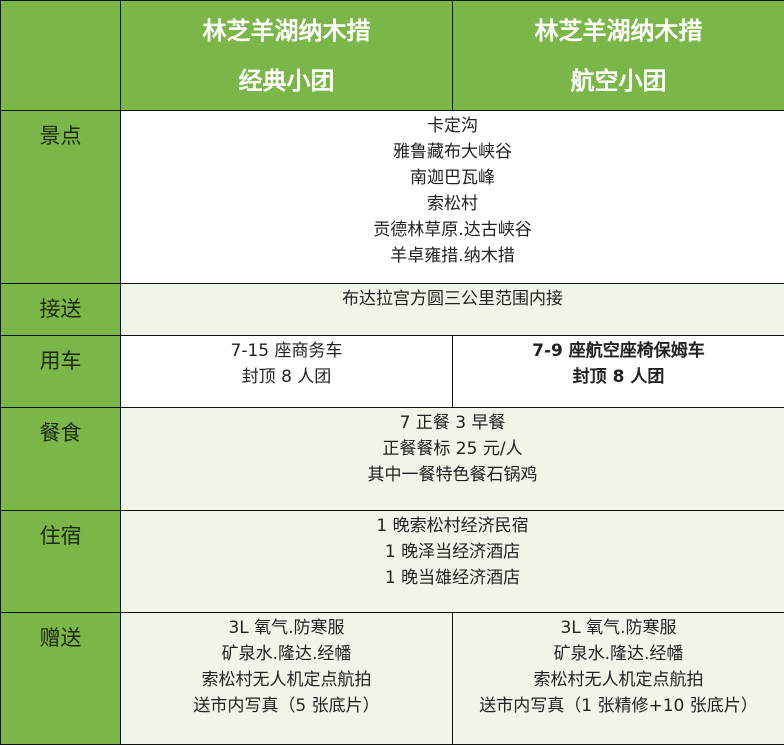 The width and height of the screenshot is (784, 745). I want to click on list-item: 雅鲁藏布大峡谷, so click(452, 152).